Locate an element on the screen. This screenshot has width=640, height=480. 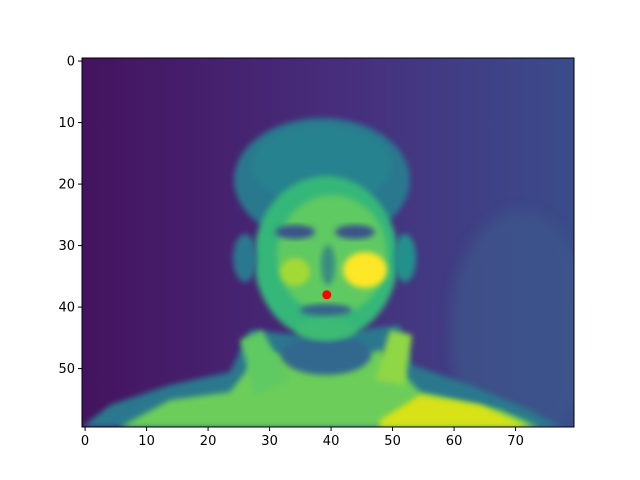
x-tick-label: 10 is located at coordinates (146, 441).